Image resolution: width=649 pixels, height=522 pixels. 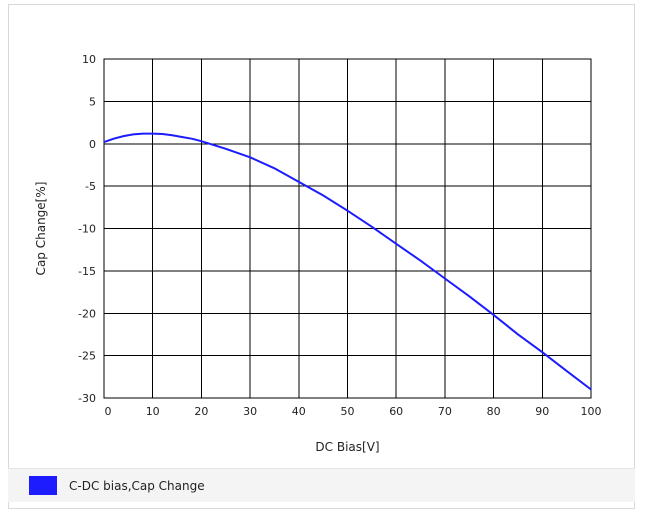 I want to click on x-tick-label: 40, so click(x=299, y=411).